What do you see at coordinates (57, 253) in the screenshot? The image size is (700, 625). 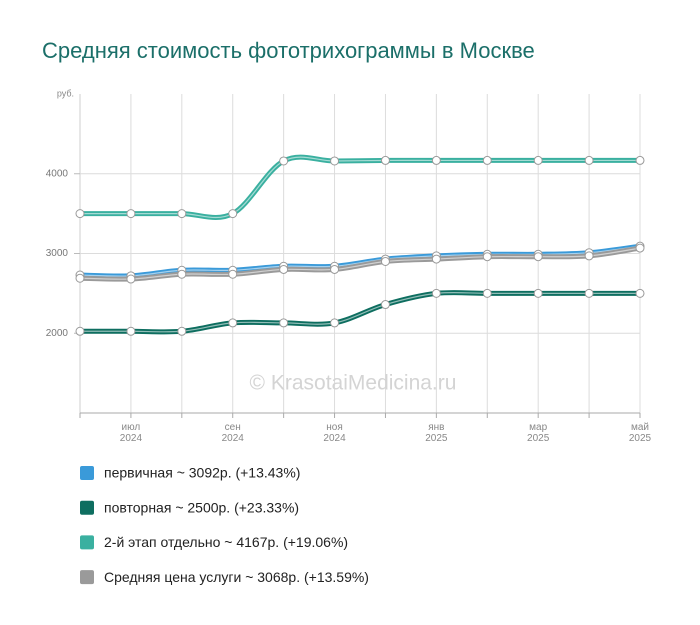 I see `y-tick-label: 3000` at bounding box center [57, 253].